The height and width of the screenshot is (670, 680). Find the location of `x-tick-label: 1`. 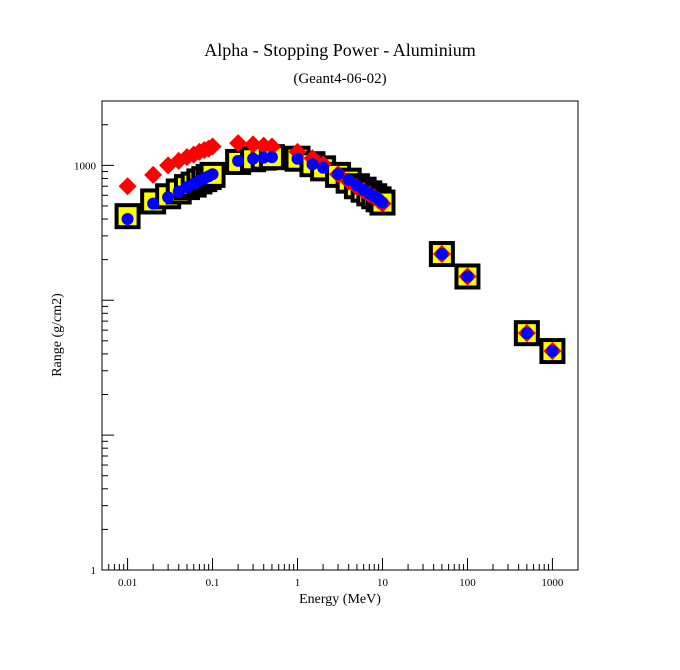

x-tick-label: 1 is located at coordinates (298, 583).